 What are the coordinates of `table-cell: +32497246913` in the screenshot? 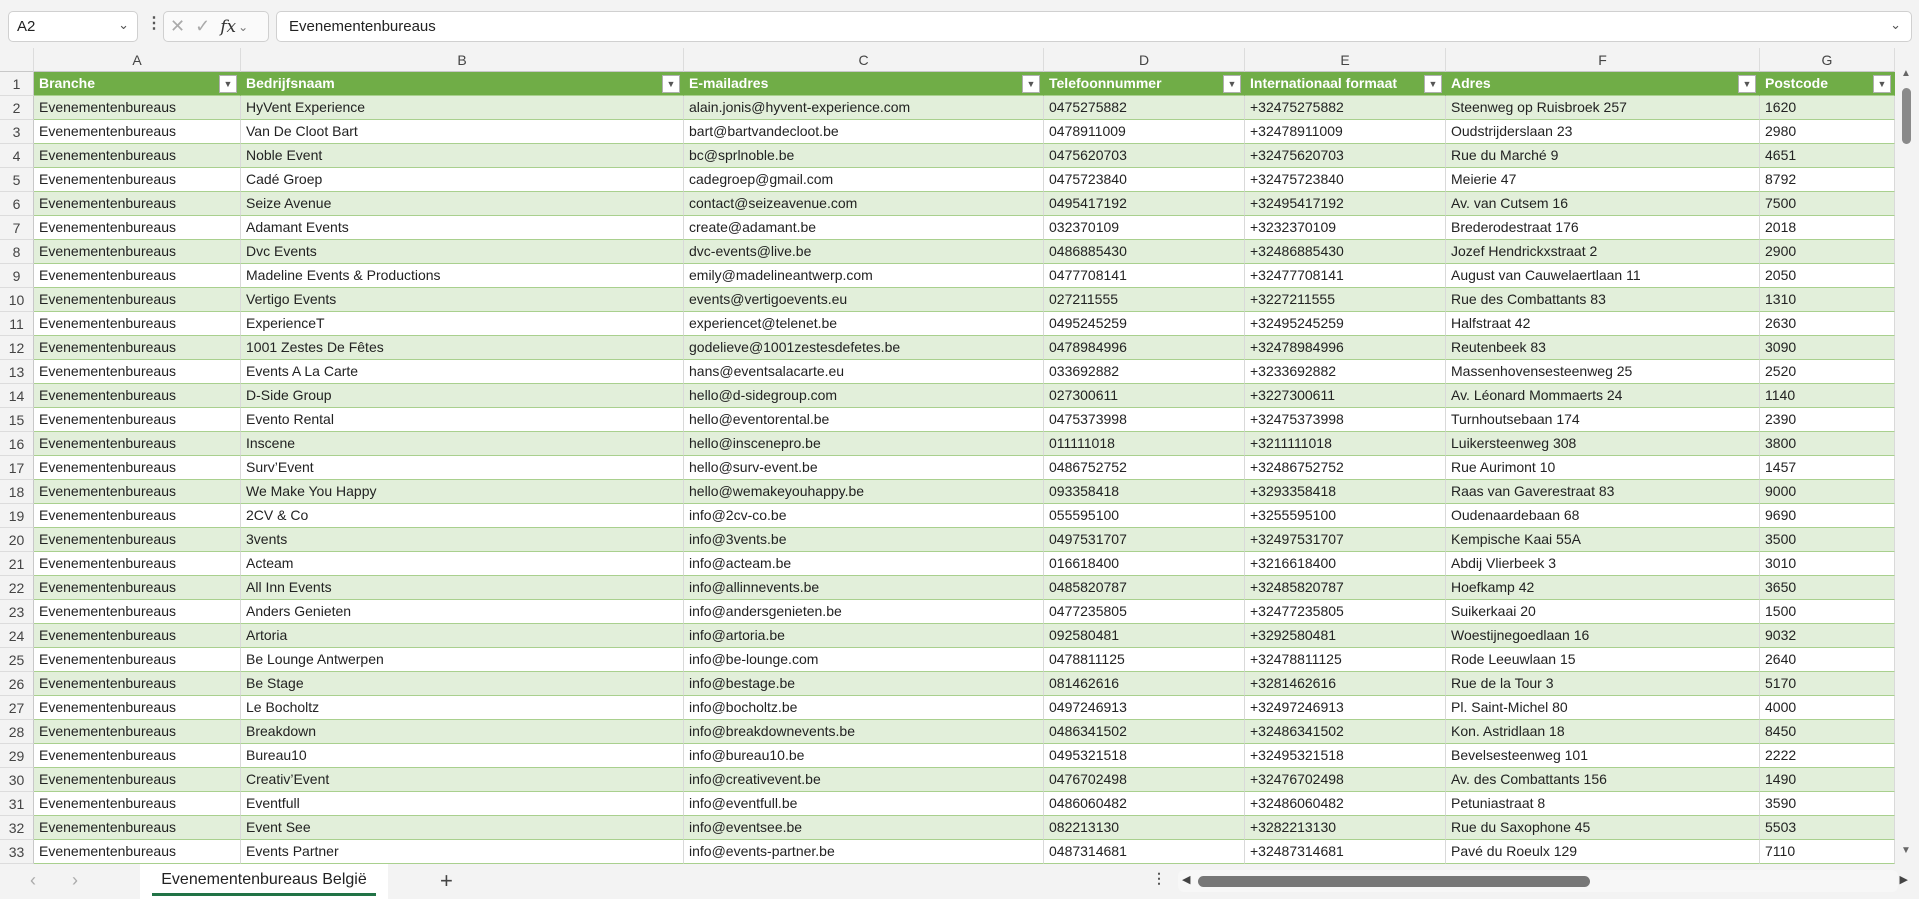 It's located at (1345, 708).